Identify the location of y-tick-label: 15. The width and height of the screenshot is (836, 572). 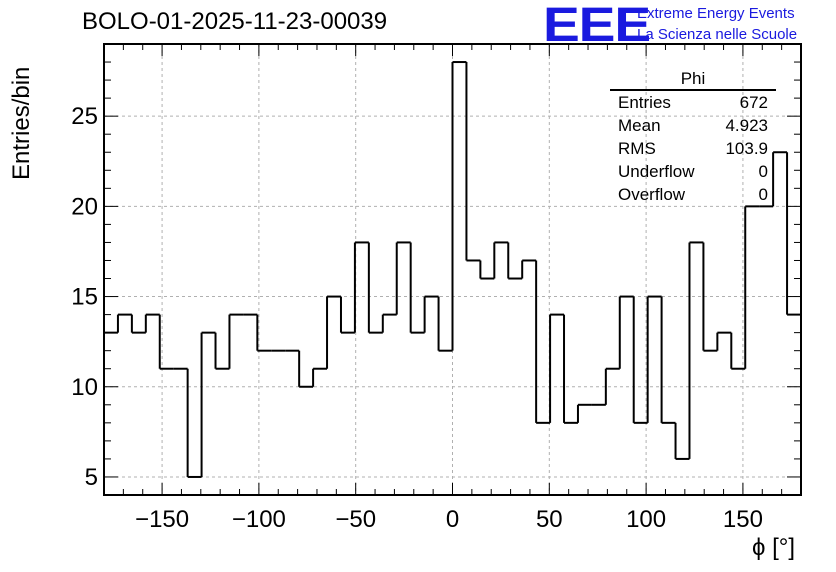
(84, 297).